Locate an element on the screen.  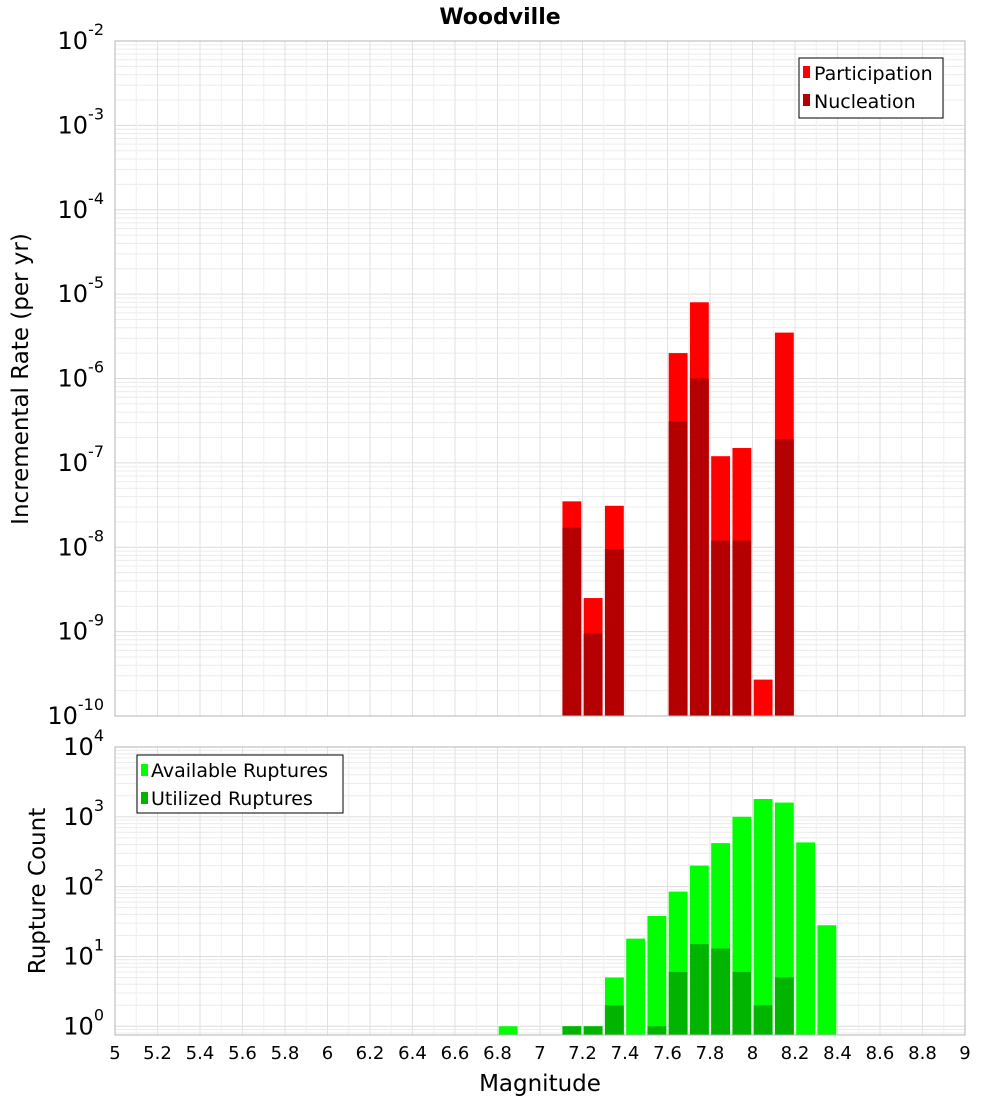
x-tick-label: 6.2 is located at coordinates (370, 1053).